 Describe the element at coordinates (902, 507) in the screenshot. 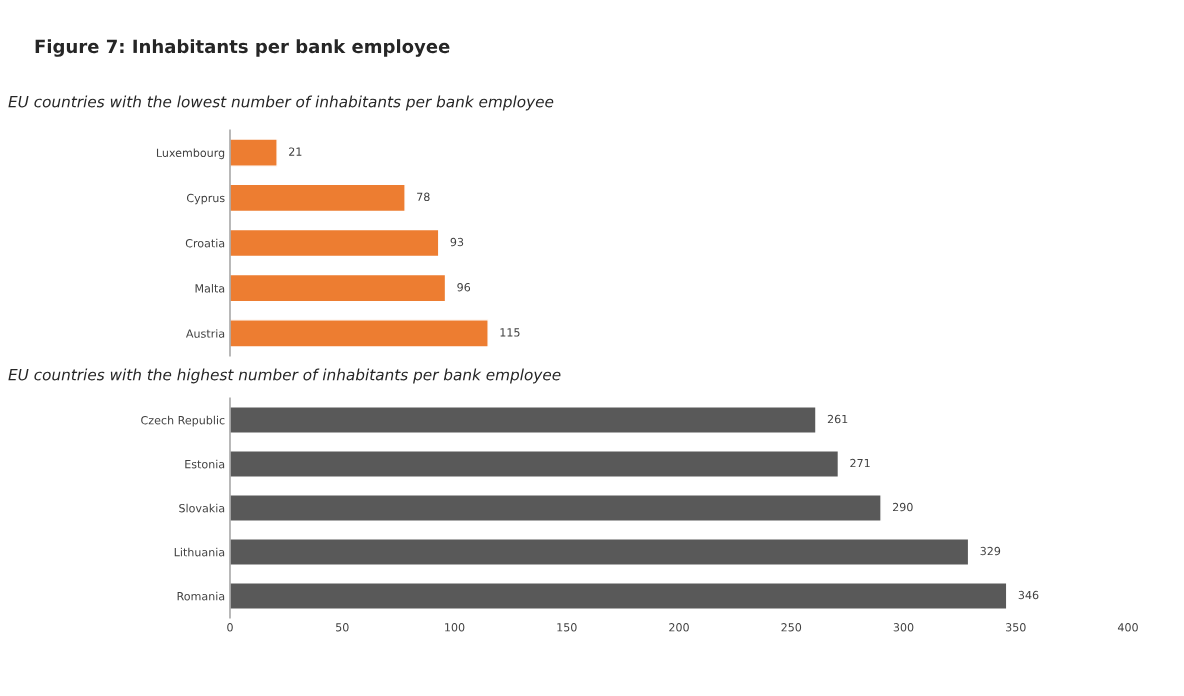

I see `data-label: 290` at that location.